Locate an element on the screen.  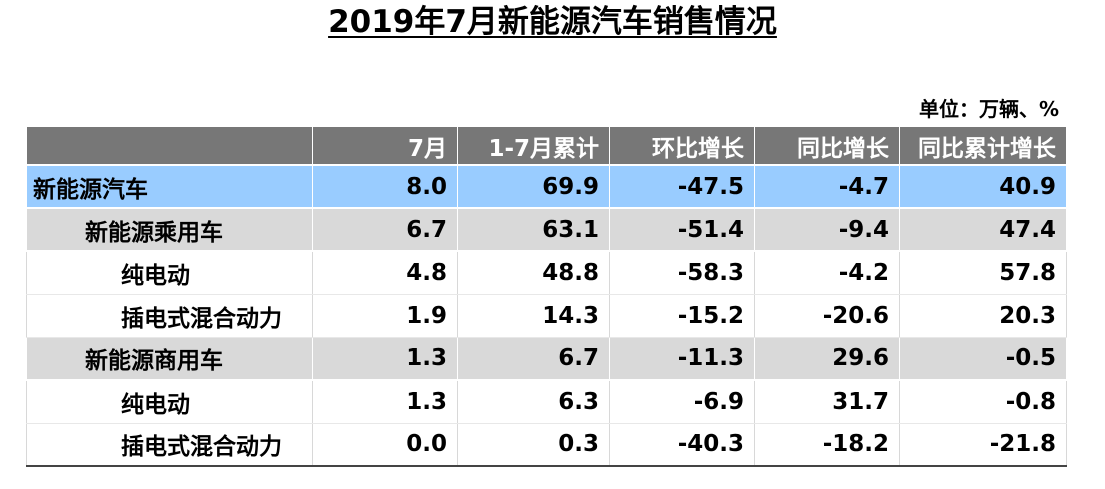
cell-mom-growth: -40.3 is located at coordinates (682, 445).